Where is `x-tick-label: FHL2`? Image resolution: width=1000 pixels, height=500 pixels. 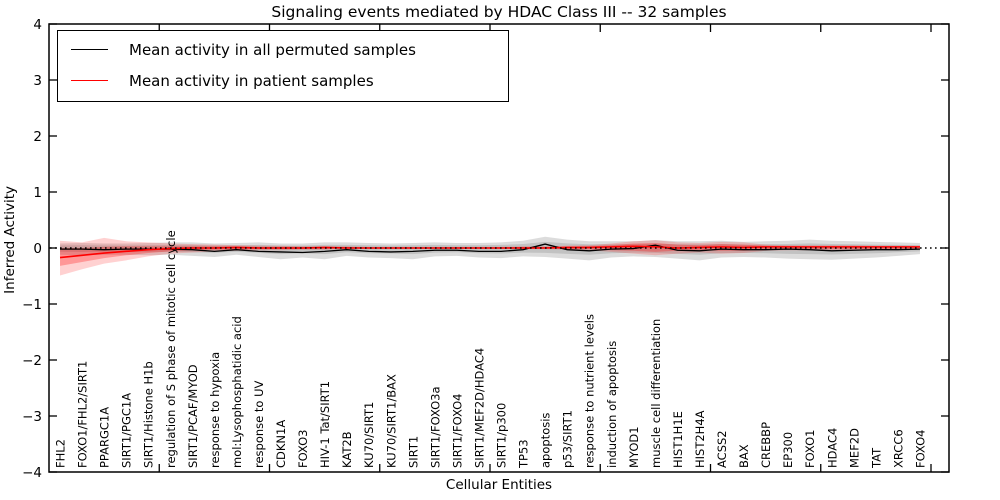
x-tick-label: FHL2 is located at coordinates (61, 453).